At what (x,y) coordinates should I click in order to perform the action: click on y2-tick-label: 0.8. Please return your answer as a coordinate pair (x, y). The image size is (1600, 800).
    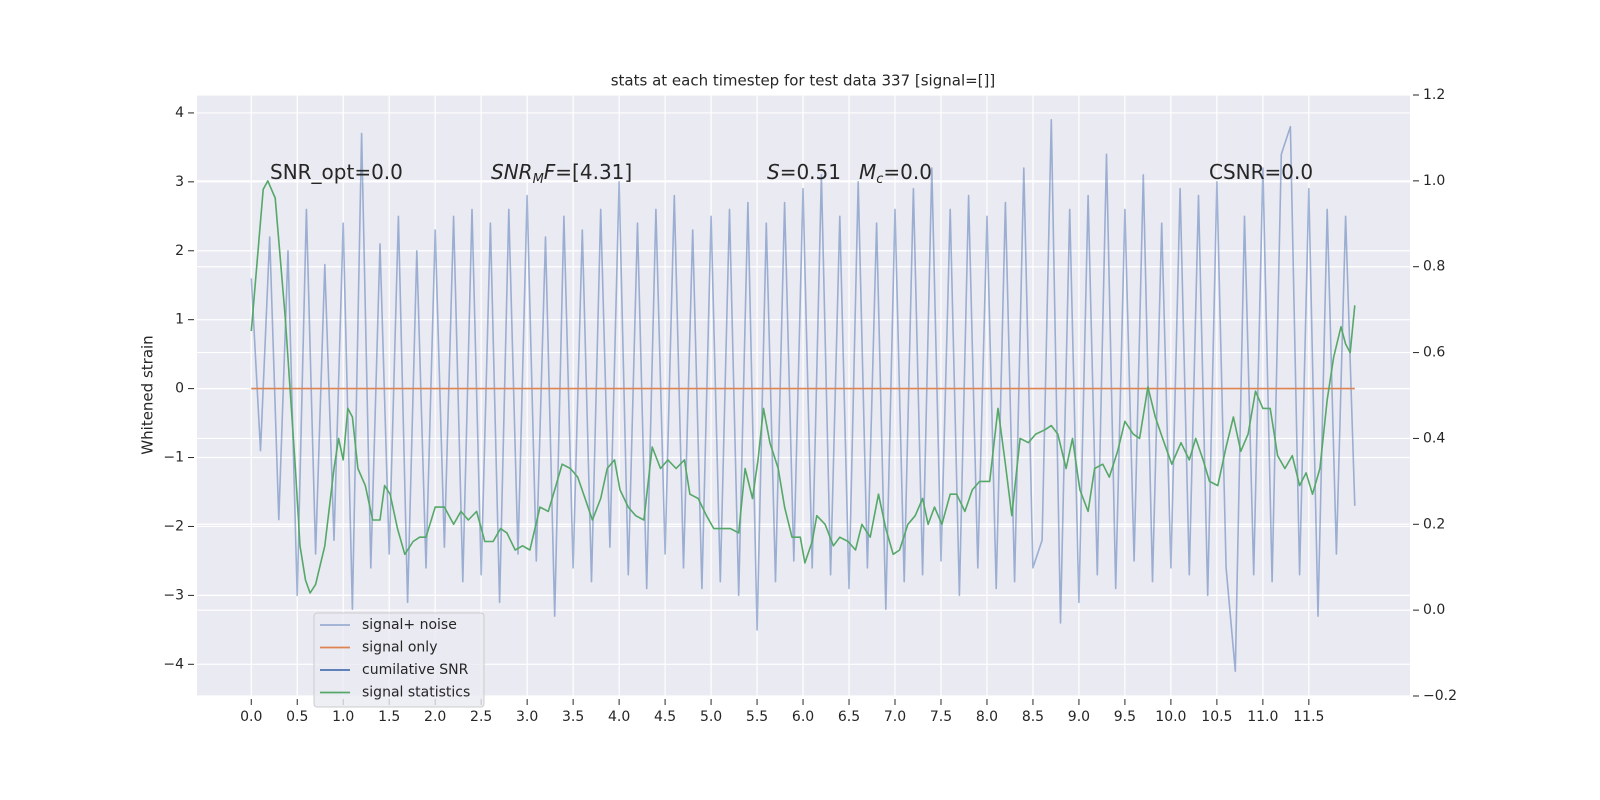
    Looking at the image, I should click on (1434, 267).